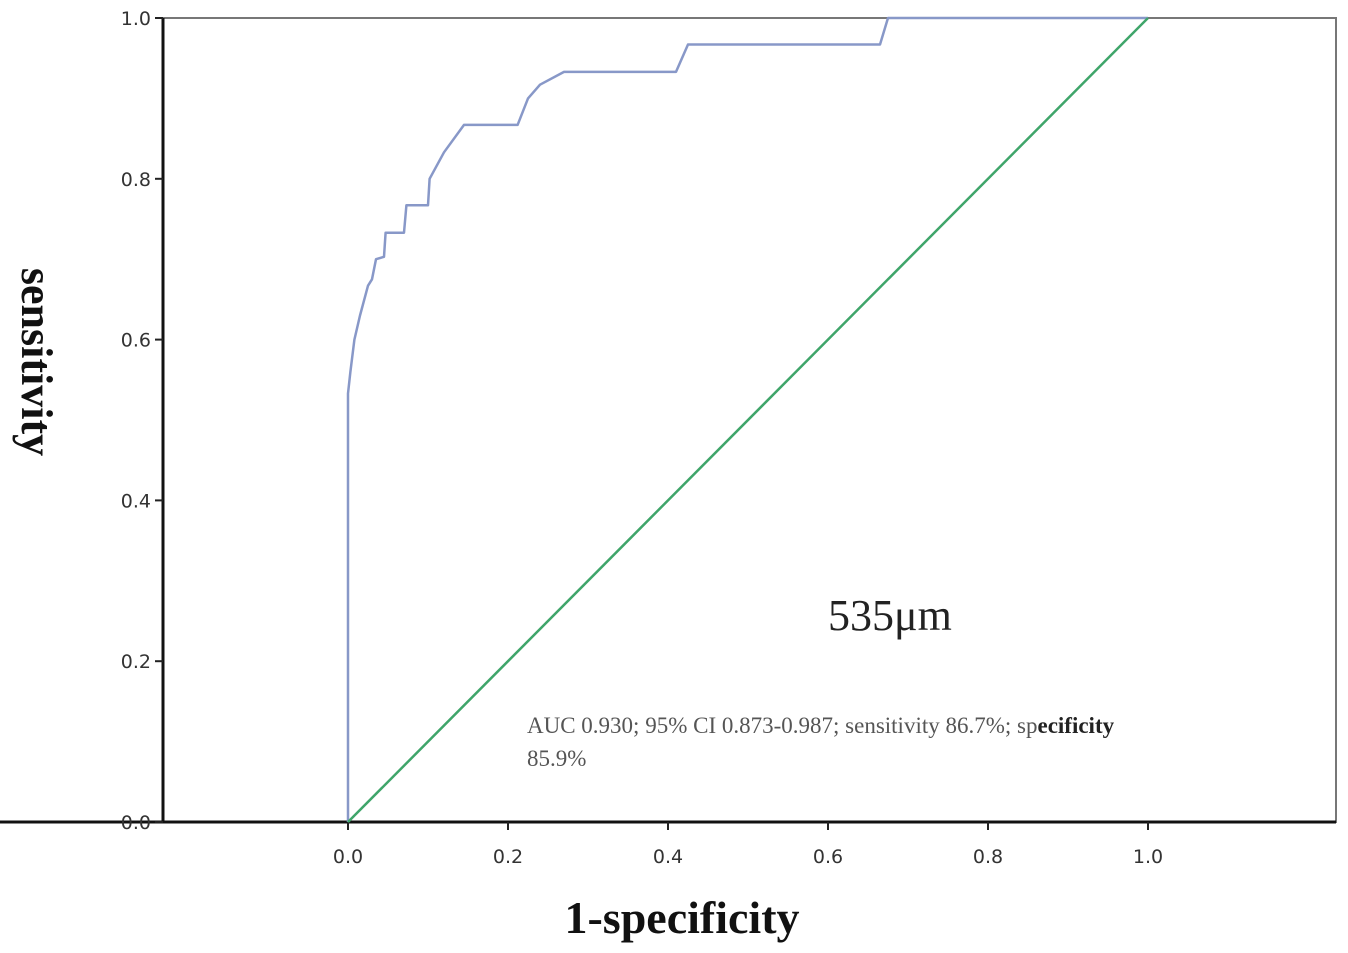 The width and height of the screenshot is (1348, 953). What do you see at coordinates (136, 501) in the screenshot?
I see `y-tick-label: 0.4` at bounding box center [136, 501].